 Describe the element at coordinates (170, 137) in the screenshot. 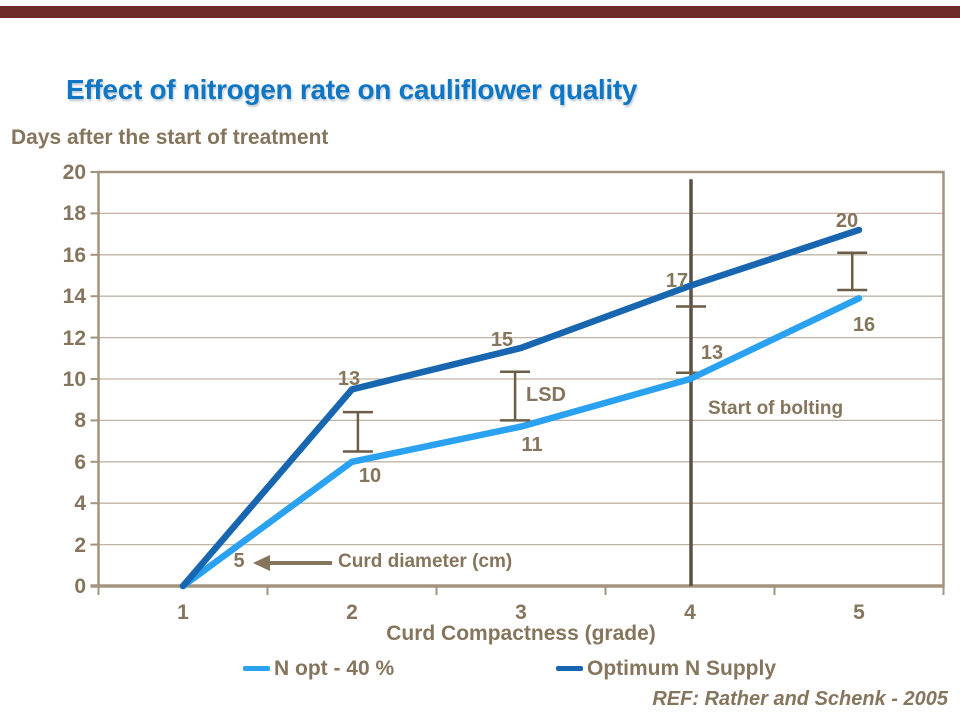

I see `y-axis-title: Days after the start of treatment` at that location.